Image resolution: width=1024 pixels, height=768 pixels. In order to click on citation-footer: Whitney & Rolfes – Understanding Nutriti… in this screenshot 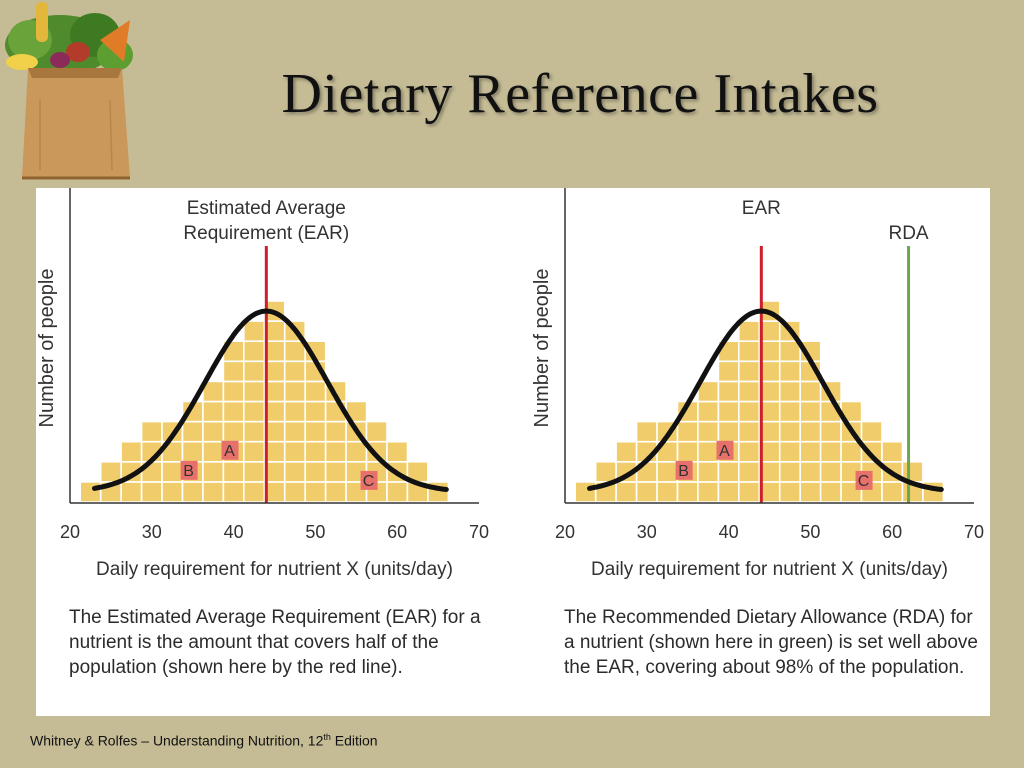, I will do `click(204, 740)`.